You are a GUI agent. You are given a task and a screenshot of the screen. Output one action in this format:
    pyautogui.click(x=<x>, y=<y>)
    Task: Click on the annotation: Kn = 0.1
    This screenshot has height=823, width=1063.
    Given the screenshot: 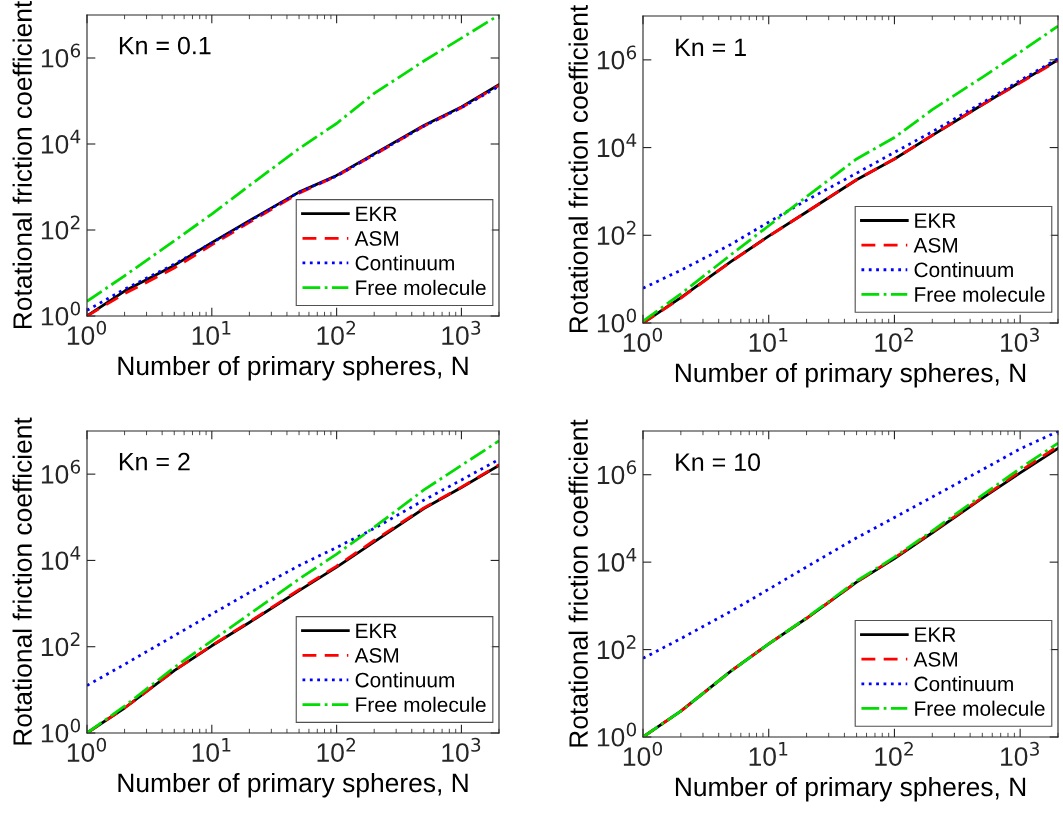 What is the action you would take?
    pyautogui.click(x=165, y=45)
    